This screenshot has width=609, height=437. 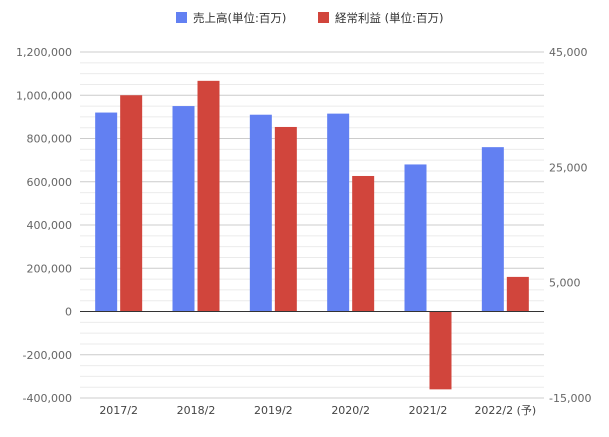 I want to click on left-tick-label: 800,000, so click(x=50, y=139).